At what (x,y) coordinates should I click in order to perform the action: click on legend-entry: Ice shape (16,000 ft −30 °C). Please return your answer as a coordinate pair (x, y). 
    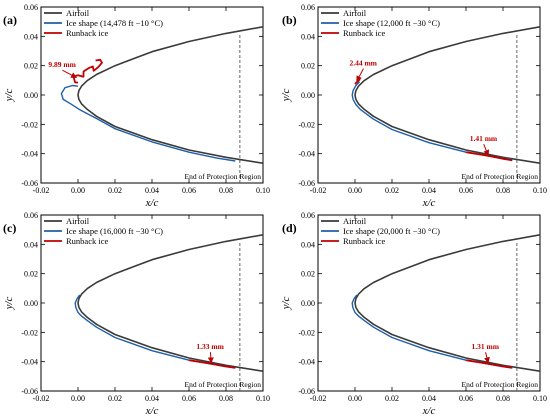
    Looking at the image, I should click on (114, 231).